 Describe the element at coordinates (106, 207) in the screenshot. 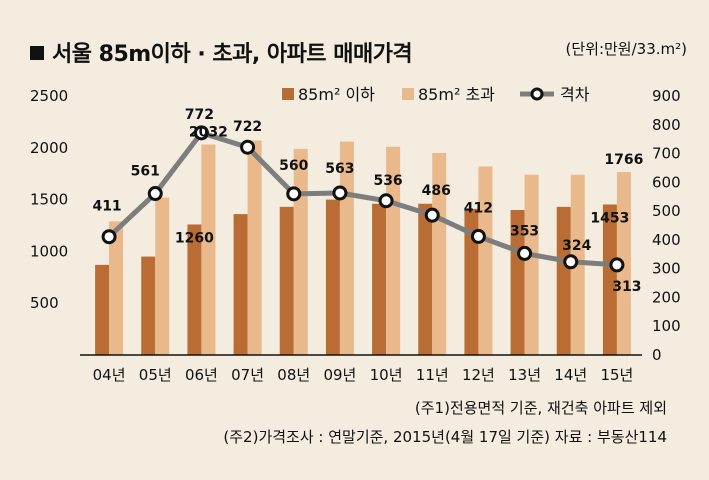

I see `gap-data-label: 411` at that location.